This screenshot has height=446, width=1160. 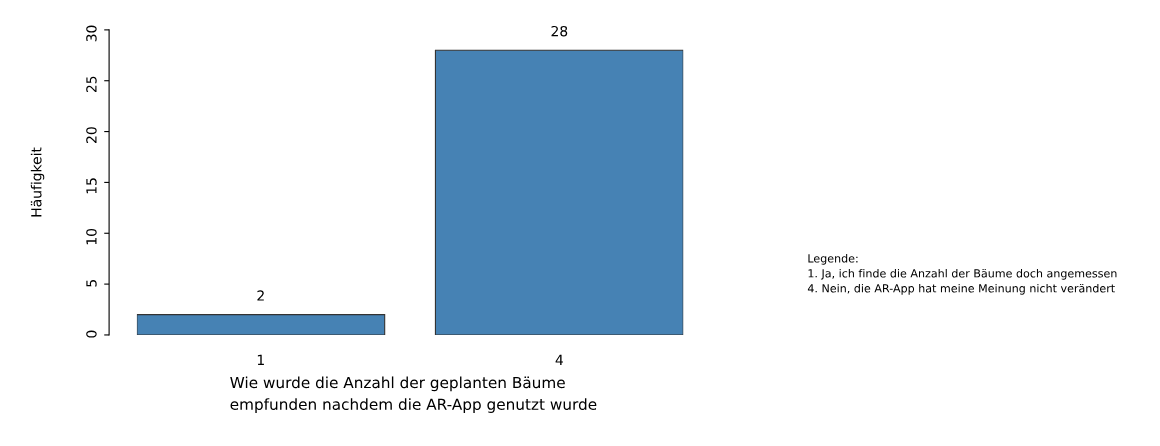 What do you see at coordinates (91, 33) in the screenshot?
I see `y-tick-label: 30` at bounding box center [91, 33].